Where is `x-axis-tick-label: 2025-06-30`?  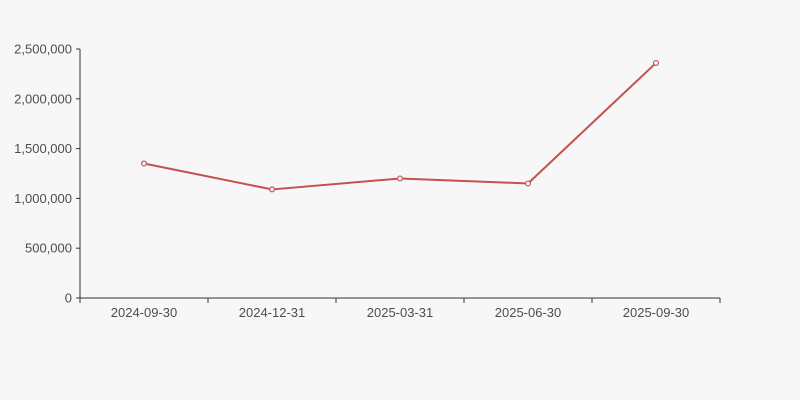
x-axis-tick-label: 2025-06-30 is located at coordinates (528, 312).